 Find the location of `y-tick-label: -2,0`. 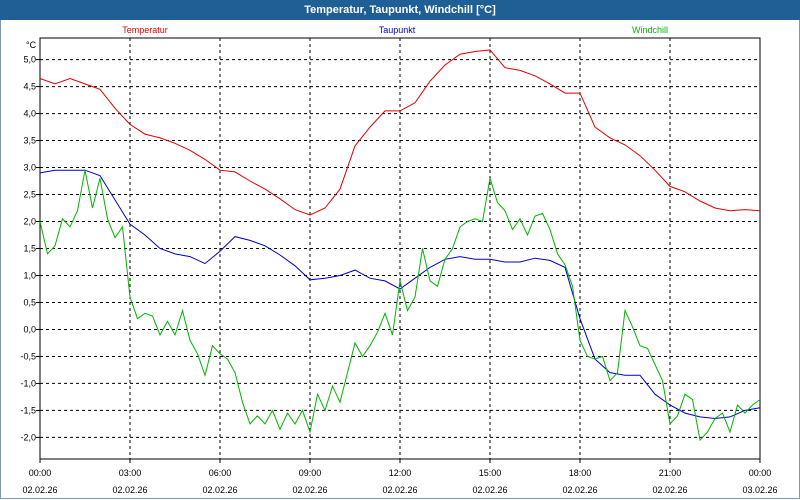

y-tick-label: -2,0 is located at coordinates (28, 437).